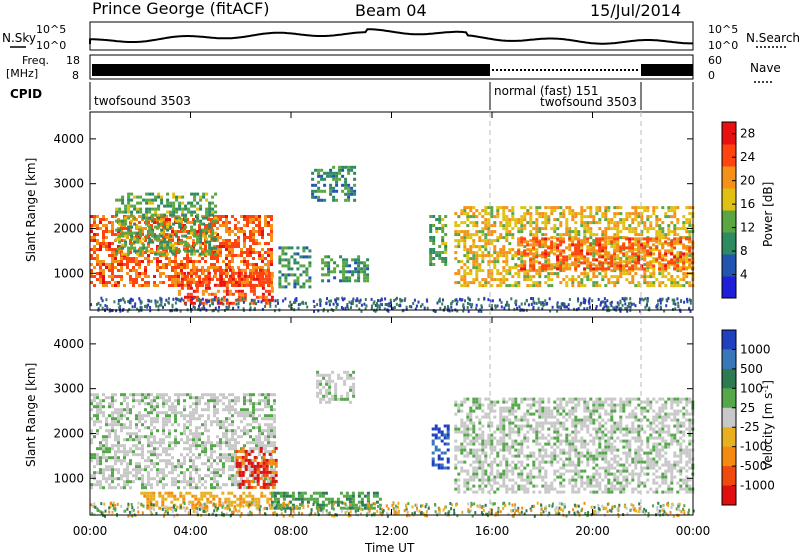  What do you see at coordinates (75, 75) in the screenshot?
I see `freq-tick-low: 8` at bounding box center [75, 75].